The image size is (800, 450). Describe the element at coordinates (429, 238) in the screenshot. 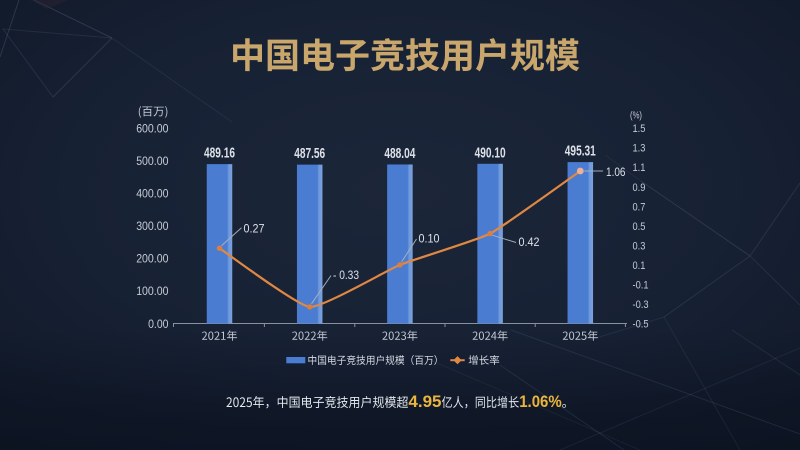

I see `svg-text: 0.10` at that location.